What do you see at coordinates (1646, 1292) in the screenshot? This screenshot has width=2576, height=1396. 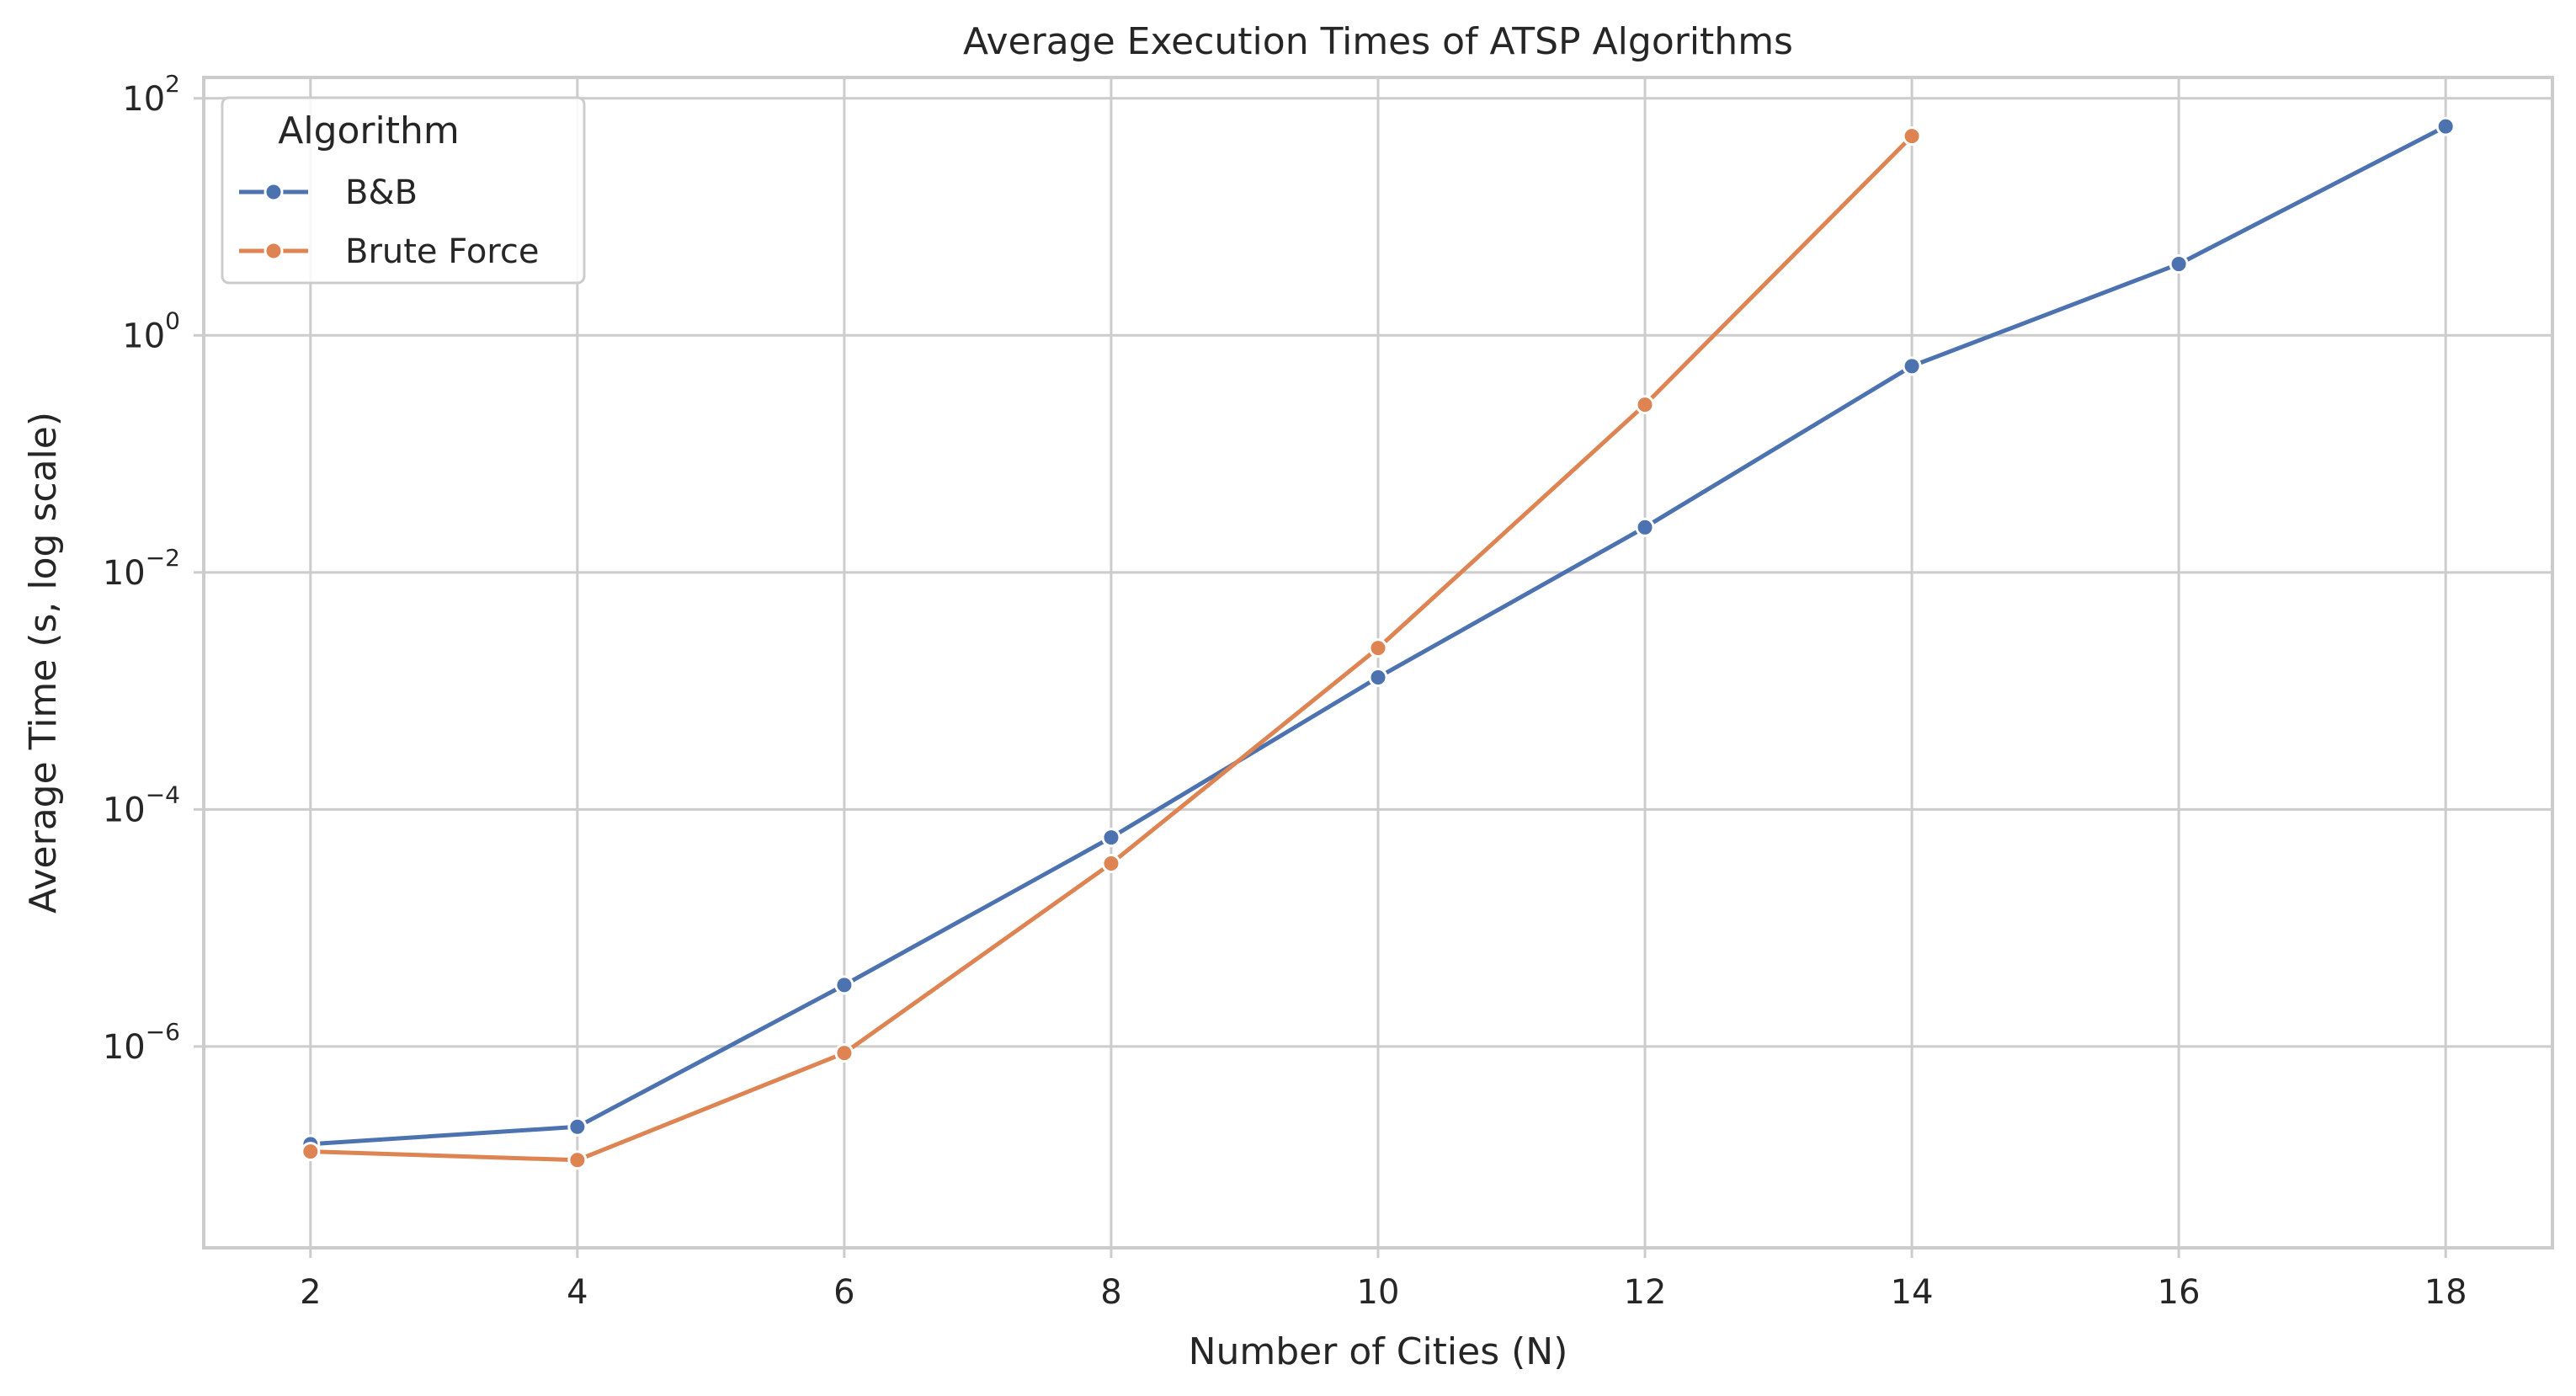 I see `x-tick-label: 12` at bounding box center [1646, 1292].